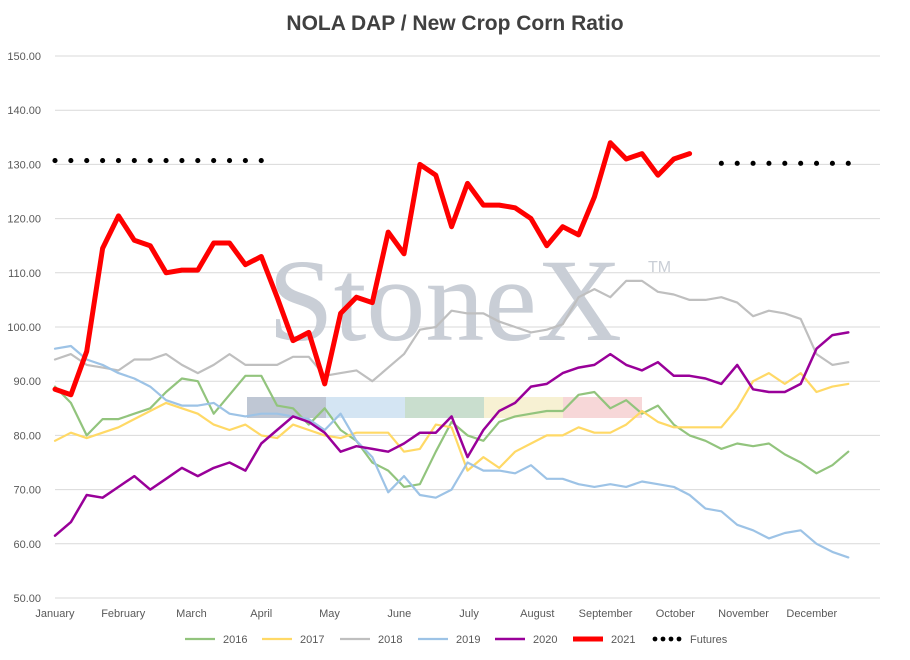  I want to click on y-tick-label: 140.00, so click(24, 111).